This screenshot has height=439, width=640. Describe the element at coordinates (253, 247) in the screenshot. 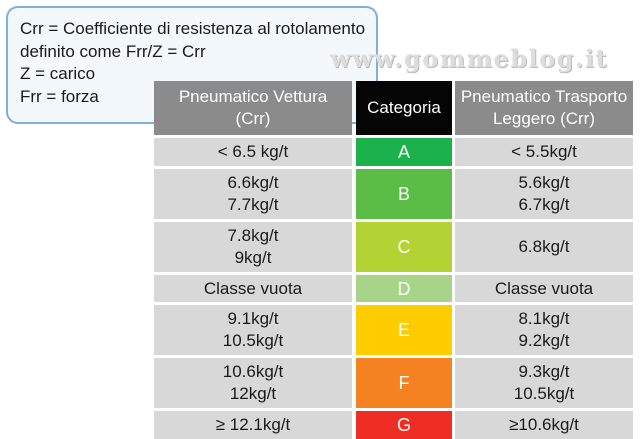

I see `passenger-value-cell: 7.8kg/t 9kg/t` at that location.